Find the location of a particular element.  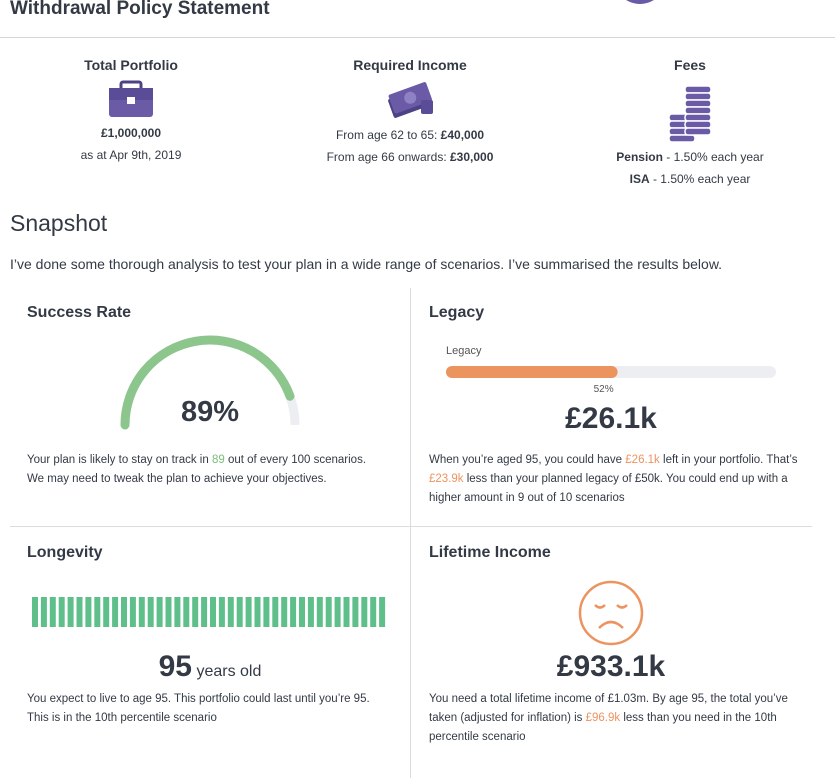

coins-icon is located at coordinates (690, 113).